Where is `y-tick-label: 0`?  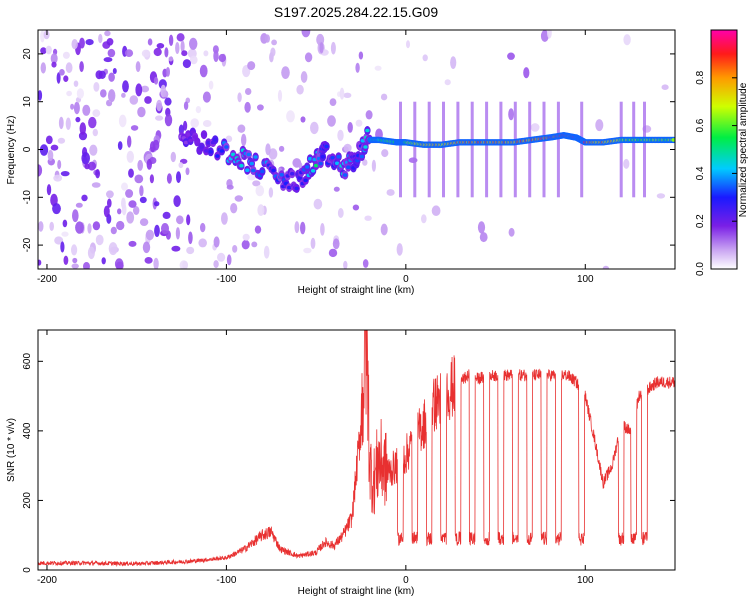 y-tick-label: 0 is located at coordinates (27, 149).